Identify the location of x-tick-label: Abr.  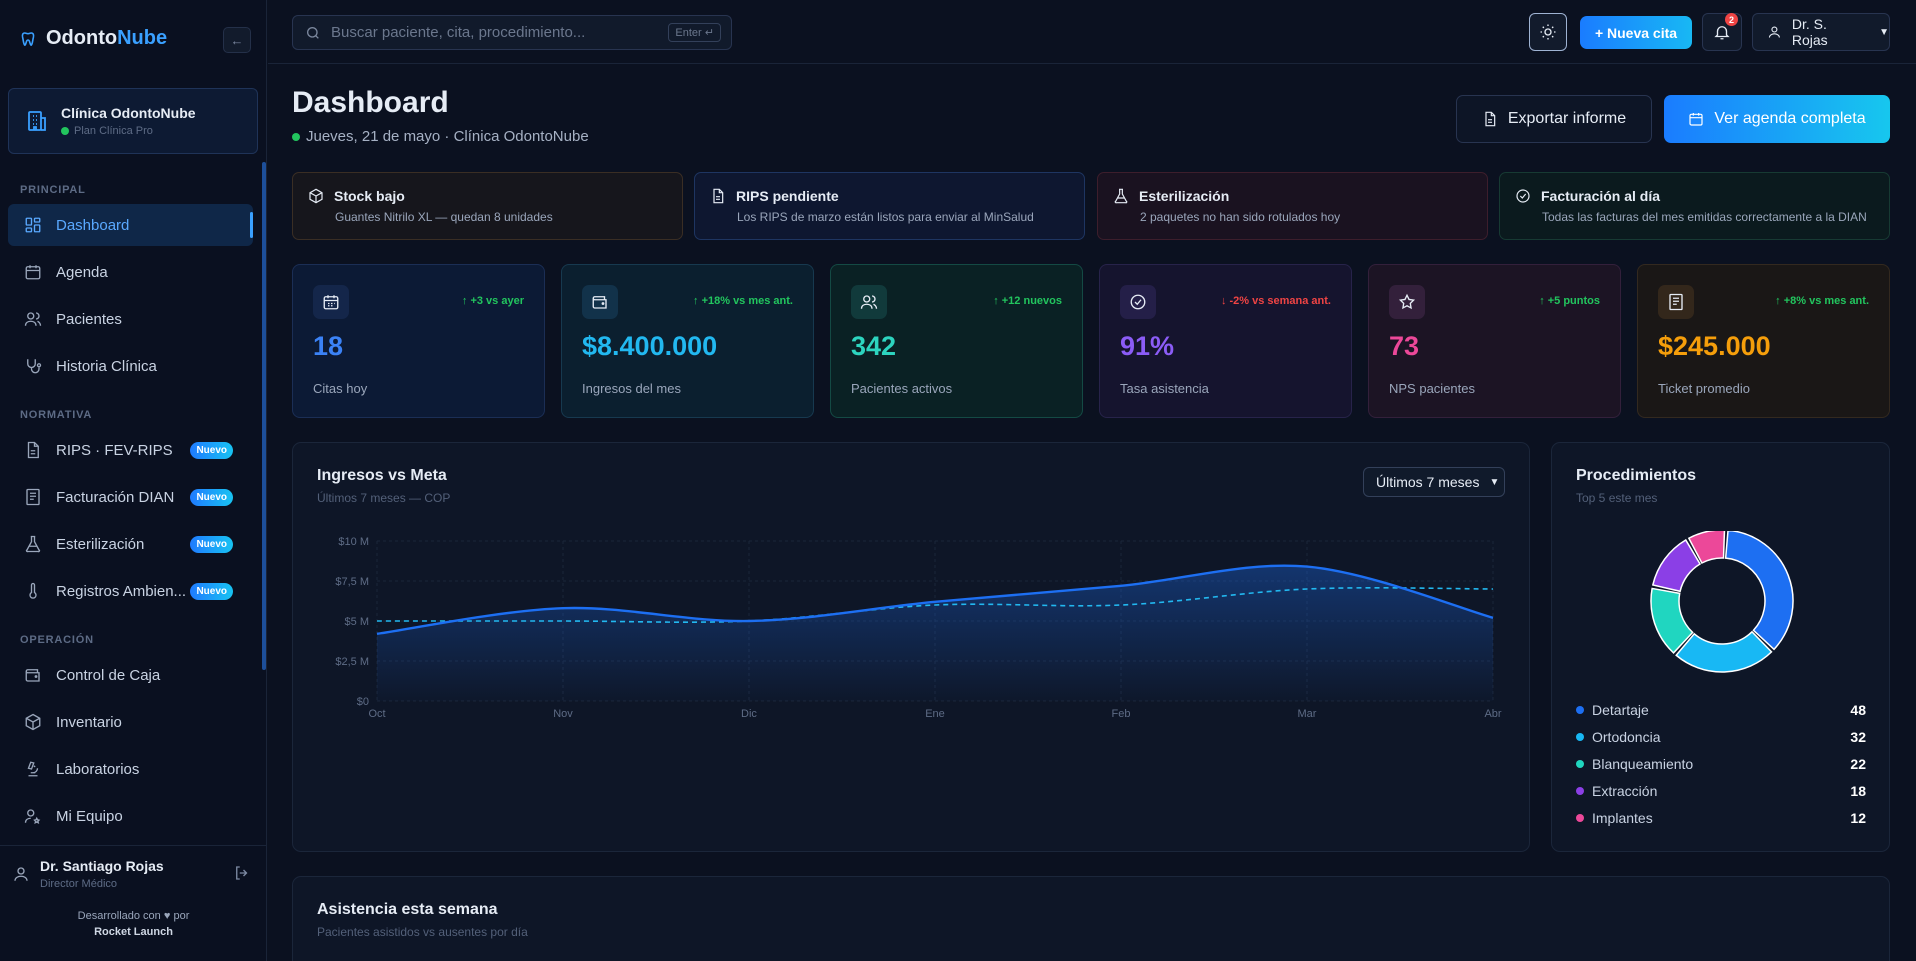
(1492, 714).